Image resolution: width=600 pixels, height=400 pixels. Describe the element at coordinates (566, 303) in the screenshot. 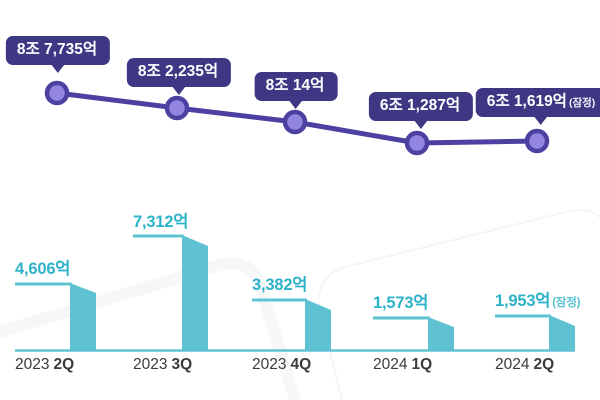

I see `bar-value-note: (잠정)` at that location.